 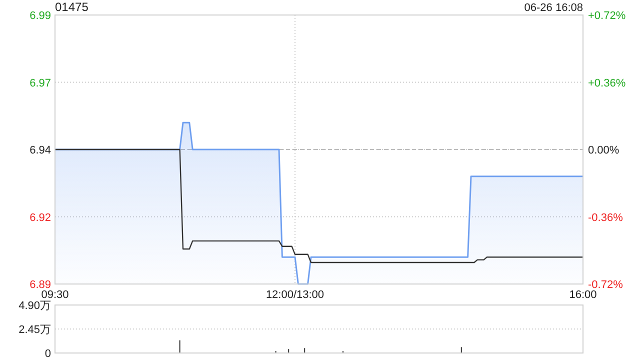 I want to click on y-tick-label: 6.92, so click(x=40, y=218).